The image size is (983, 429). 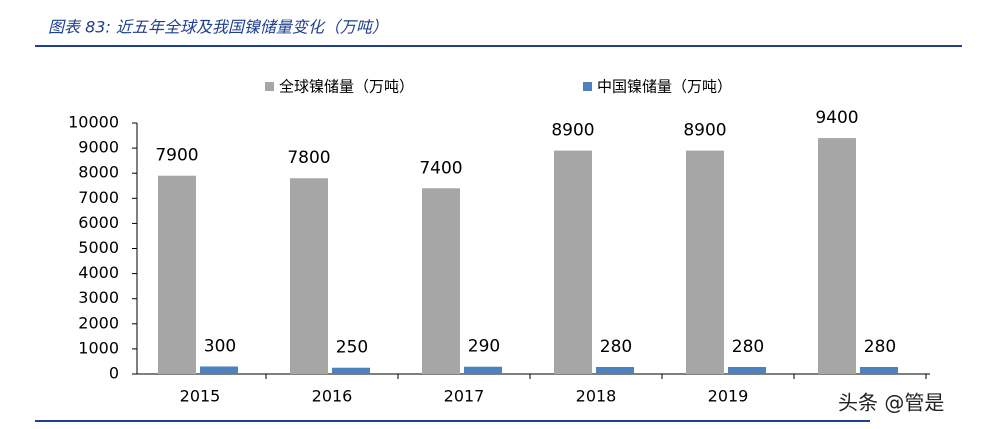 I want to click on x-tick-label: 2015, so click(x=200, y=396).